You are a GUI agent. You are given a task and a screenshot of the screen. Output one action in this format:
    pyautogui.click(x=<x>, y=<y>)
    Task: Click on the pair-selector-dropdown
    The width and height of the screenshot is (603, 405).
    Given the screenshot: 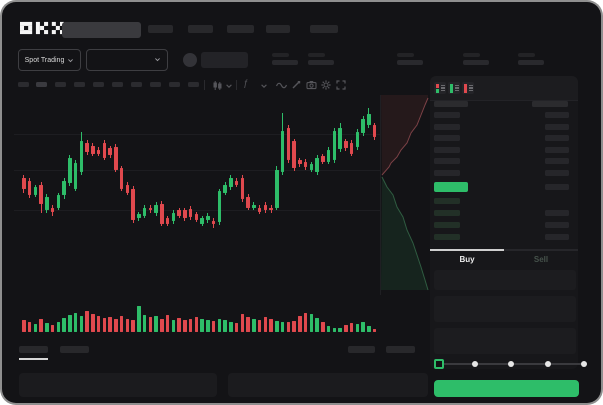 What is the action you would take?
    pyautogui.click(x=127, y=60)
    